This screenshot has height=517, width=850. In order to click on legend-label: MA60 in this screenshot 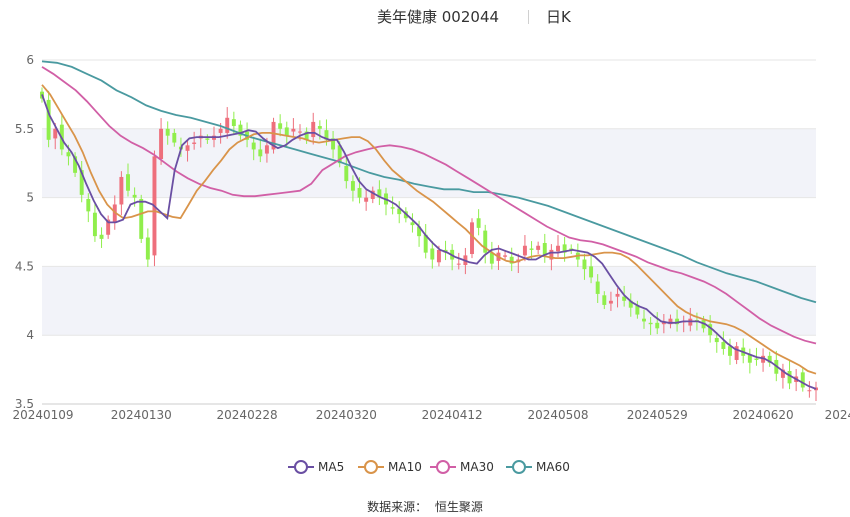, I will do `click(553, 467)`.